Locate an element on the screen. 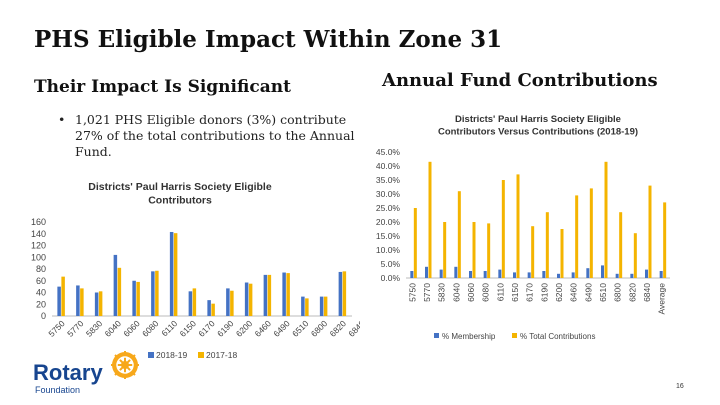  x-tick-label: Average is located at coordinates (662, 299).